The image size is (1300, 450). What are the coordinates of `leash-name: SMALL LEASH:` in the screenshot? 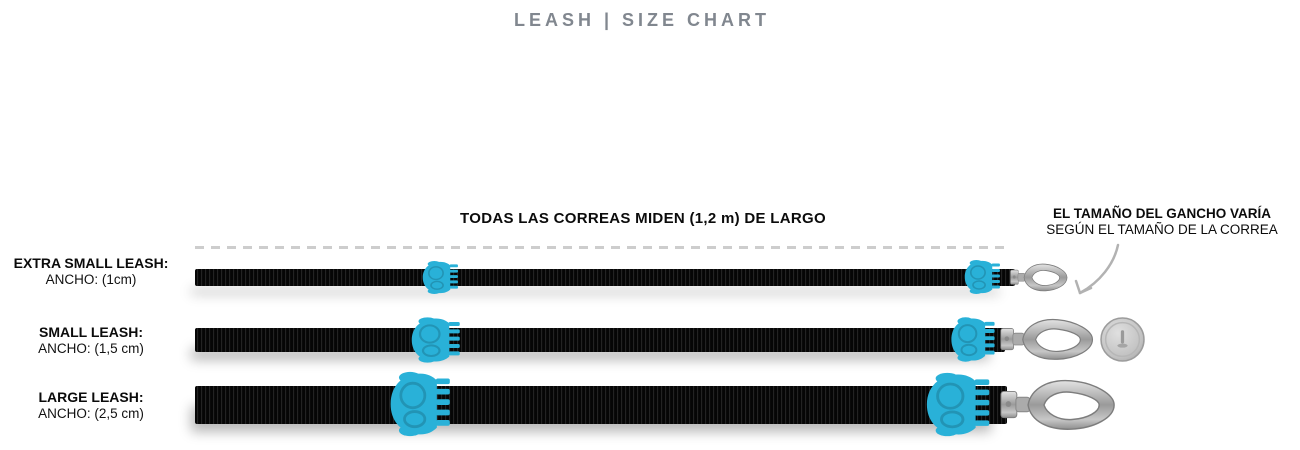 It's located at (91, 332).